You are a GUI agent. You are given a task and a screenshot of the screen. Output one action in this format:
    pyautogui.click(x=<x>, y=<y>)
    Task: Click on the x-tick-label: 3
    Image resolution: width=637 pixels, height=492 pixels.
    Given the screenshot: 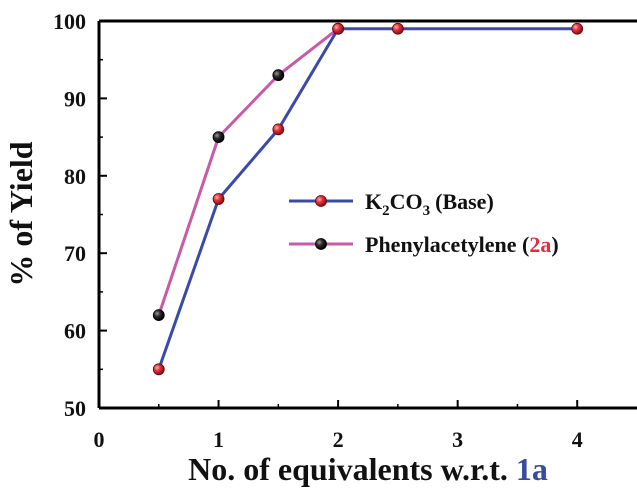 What is the action you would take?
    pyautogui.click(x=457, y=439)
    